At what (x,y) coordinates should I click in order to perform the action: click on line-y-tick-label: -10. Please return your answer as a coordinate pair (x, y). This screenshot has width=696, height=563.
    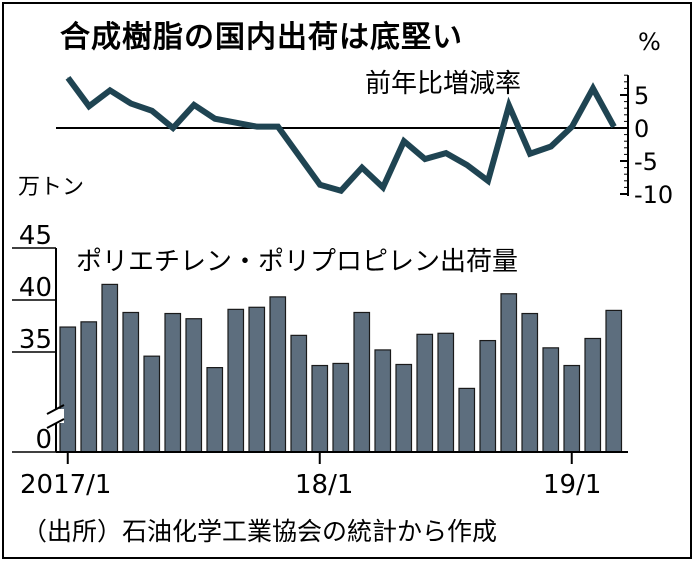
    Looking at the image, I should click on (653, 195).